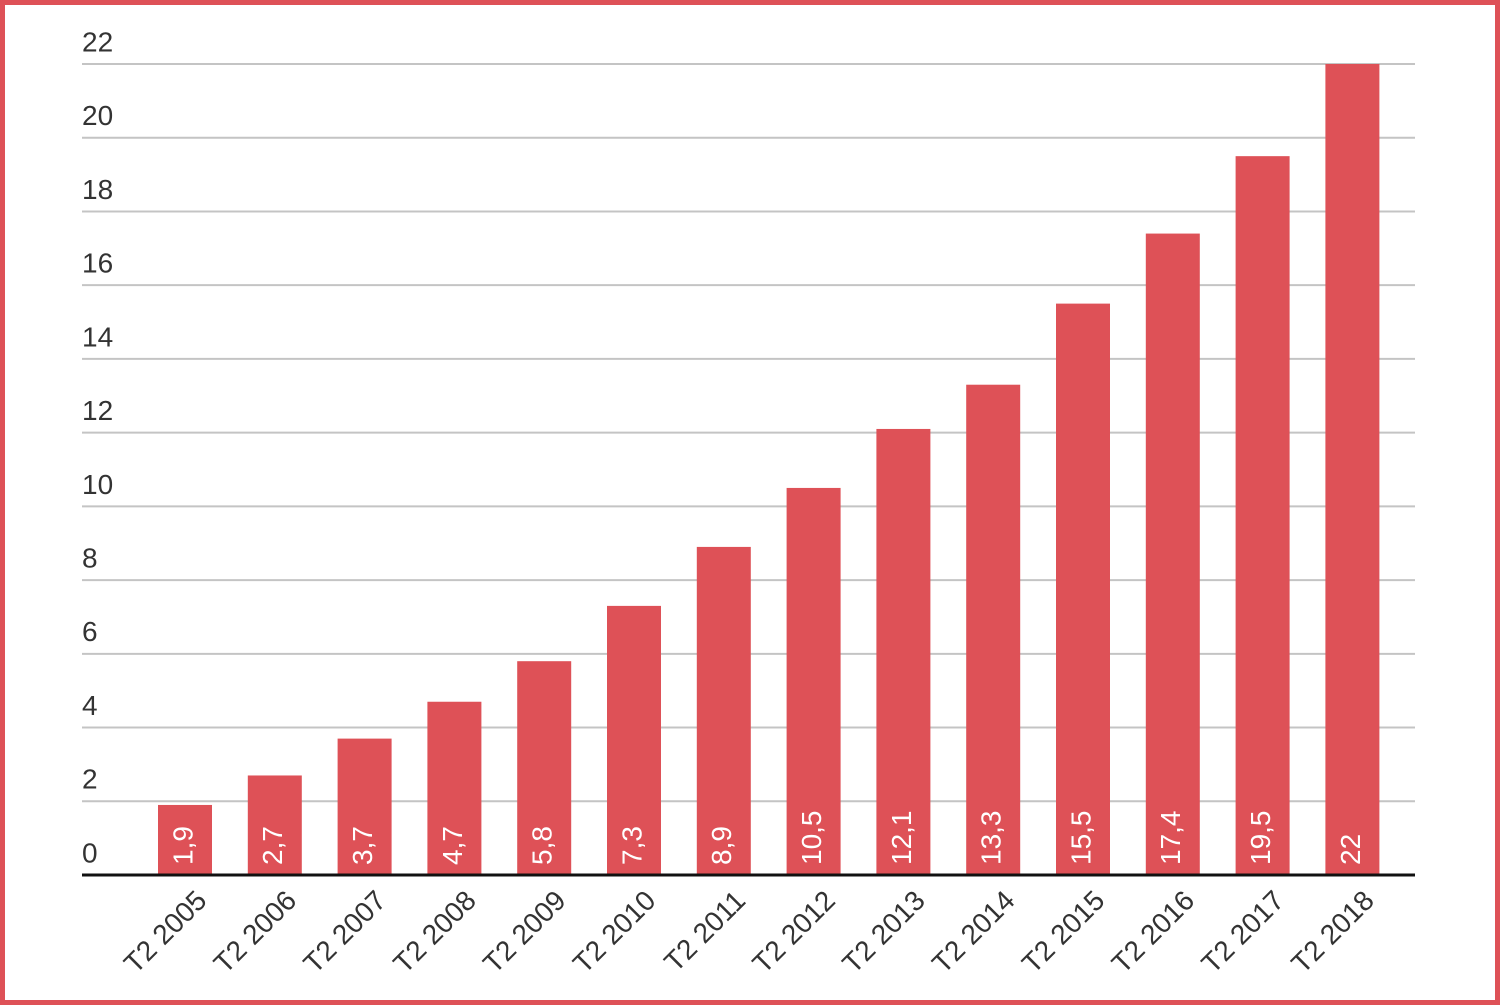 This screenshot has height=1005, width=1500. I want to click on value-label: 17,4, so click(1170, 838).